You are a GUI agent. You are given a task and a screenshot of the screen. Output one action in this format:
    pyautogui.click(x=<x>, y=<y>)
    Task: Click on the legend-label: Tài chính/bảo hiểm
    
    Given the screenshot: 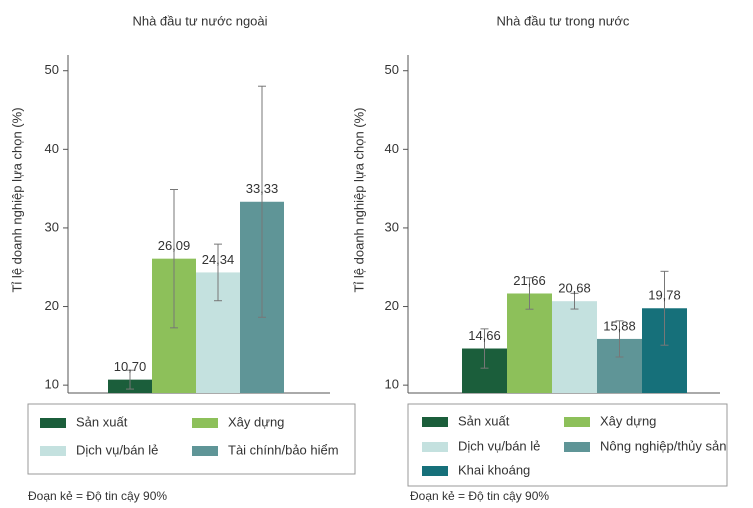 What is the action you would take?
    pyautogui.click(x=283, y=449)
    